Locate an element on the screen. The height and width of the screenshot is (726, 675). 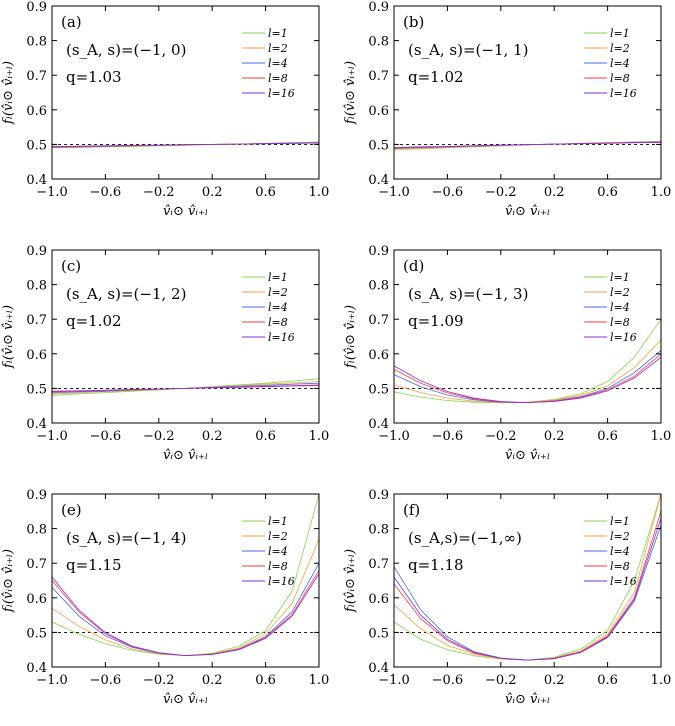
series-line-l1 is located at coordinates (185, 387).